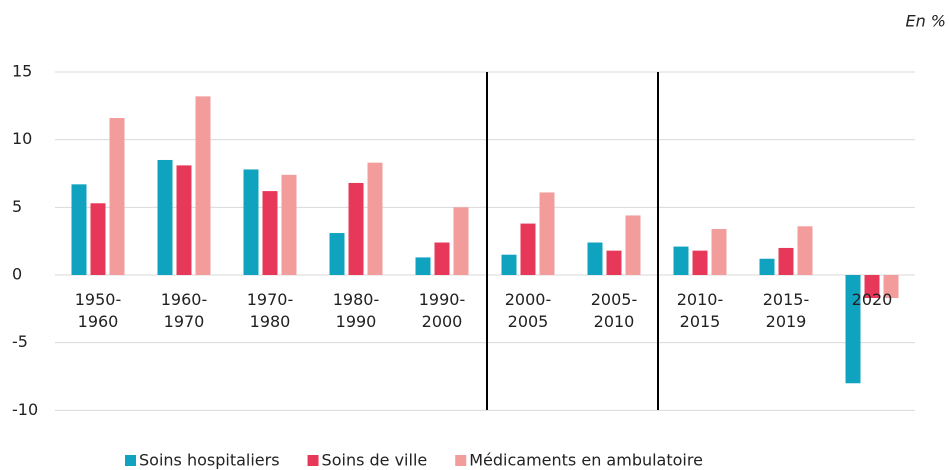 The width and height of the screenshot is (949, 470). I want to click on x-tick-label: 2005-2010, so click(614, 310).